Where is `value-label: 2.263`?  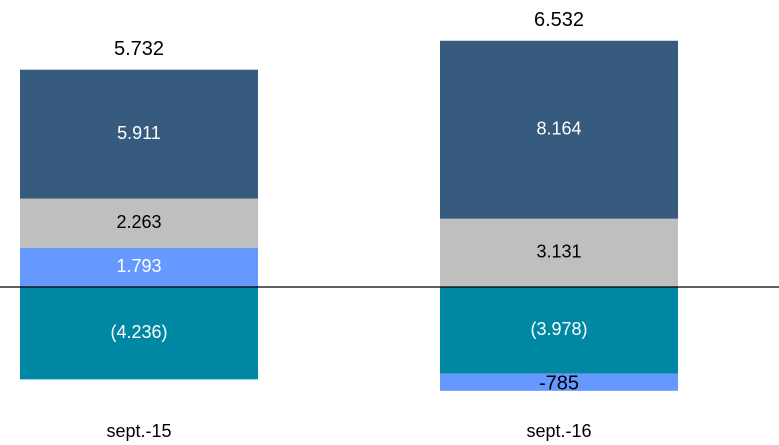
value-label: 2.263 is located at coordinates (138, 222).